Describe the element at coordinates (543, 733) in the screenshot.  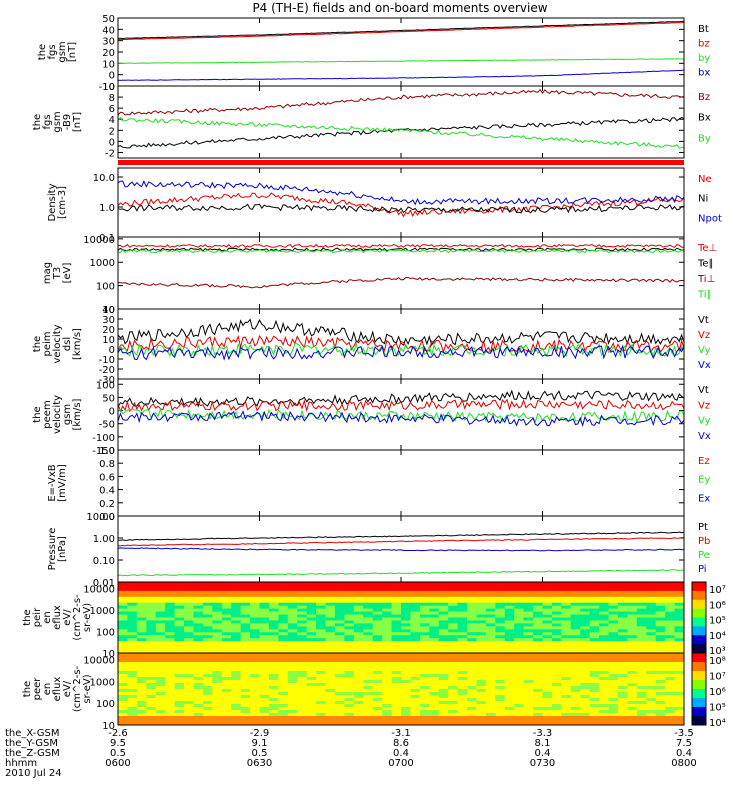
I see `footer-value: -3.3` at that location.